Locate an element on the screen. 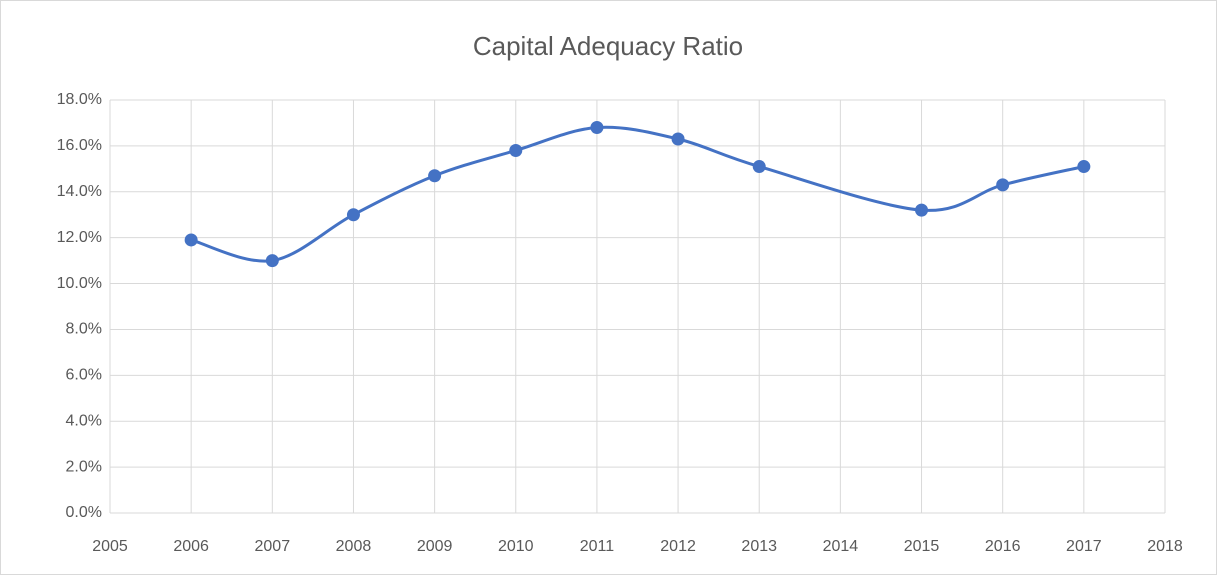  y-tick-label: 10.0% is located at coordinates (79, 283).